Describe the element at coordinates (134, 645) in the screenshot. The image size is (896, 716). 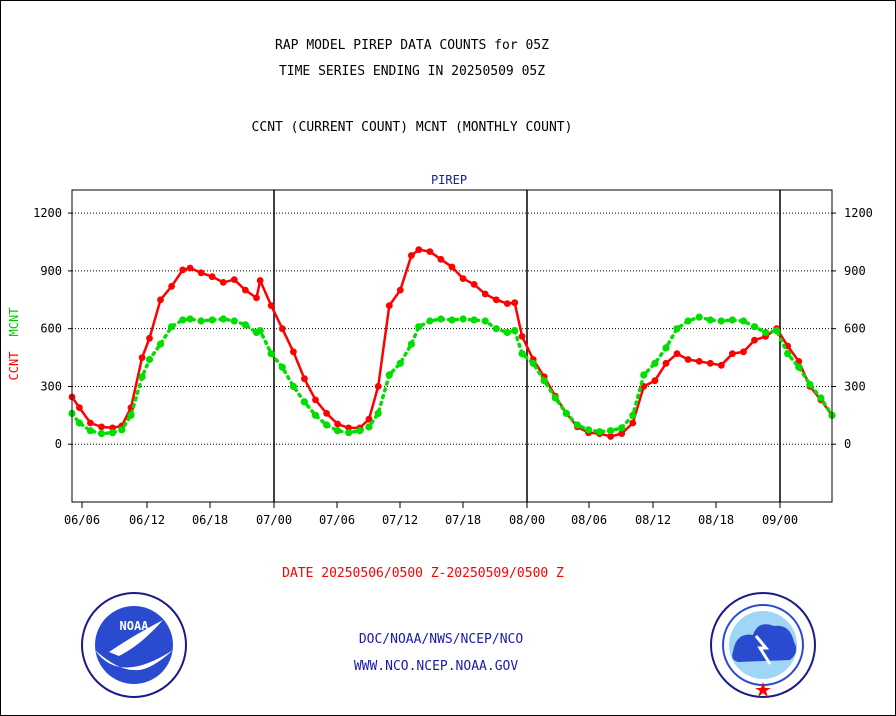
I see `noaa-logo-icon: NOAA` at that location.